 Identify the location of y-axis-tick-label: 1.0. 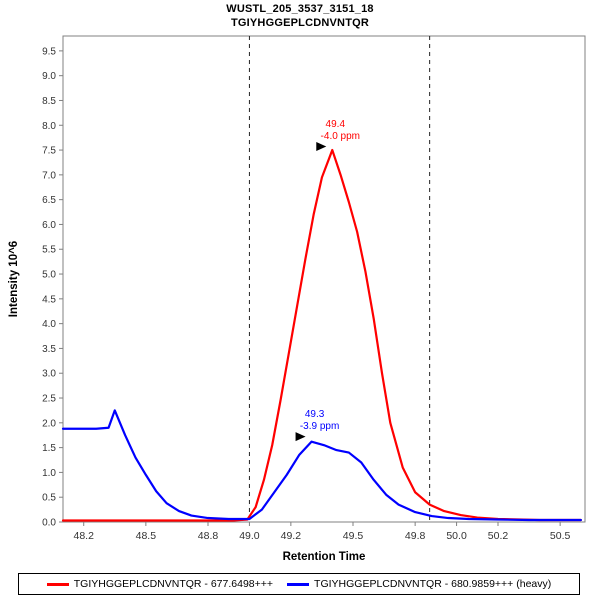
(49, 473).